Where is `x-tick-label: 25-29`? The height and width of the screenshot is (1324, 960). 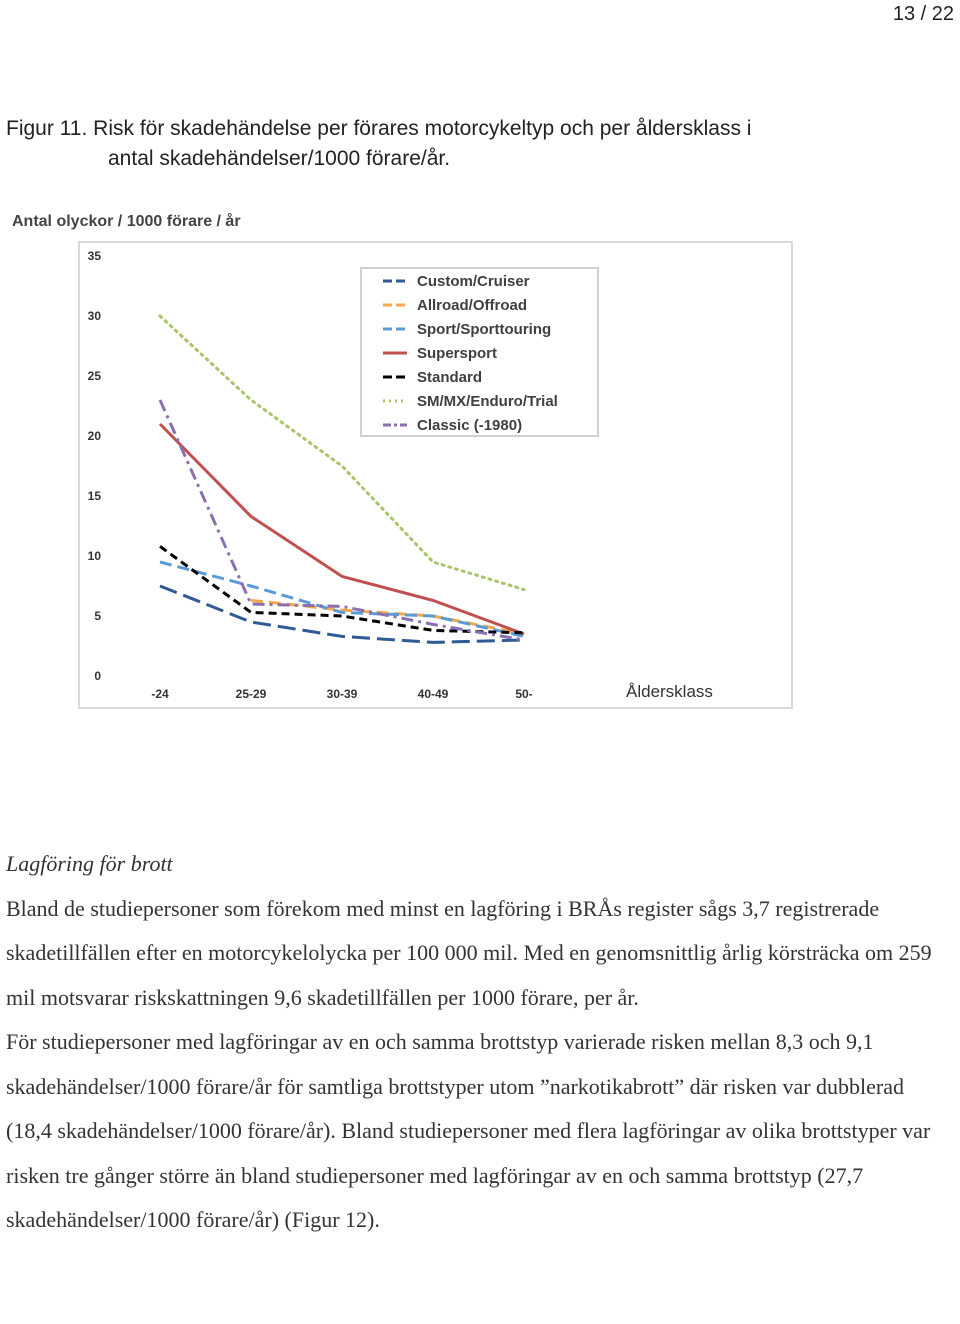 x-tick-label: 25-29 is located at coordinates (251, 694).